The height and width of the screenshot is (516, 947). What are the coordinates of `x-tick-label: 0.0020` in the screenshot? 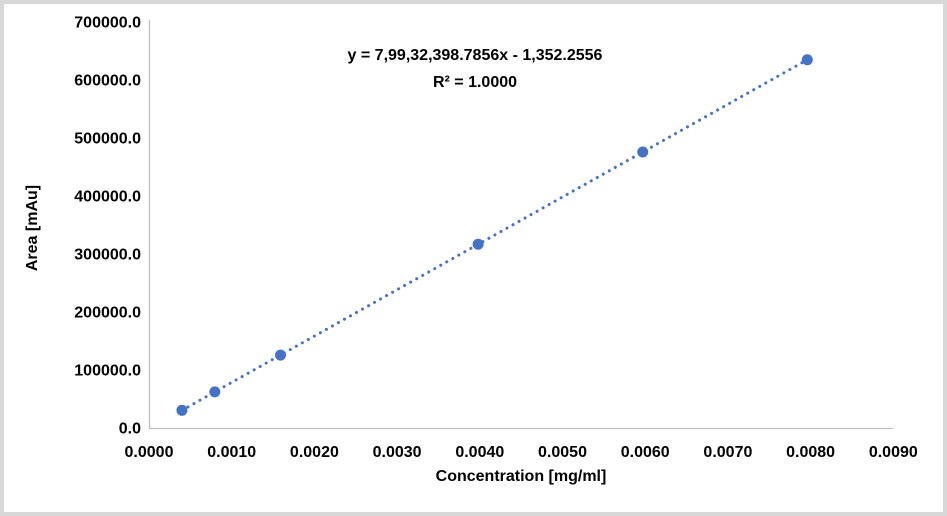 It's located at (314, 452).